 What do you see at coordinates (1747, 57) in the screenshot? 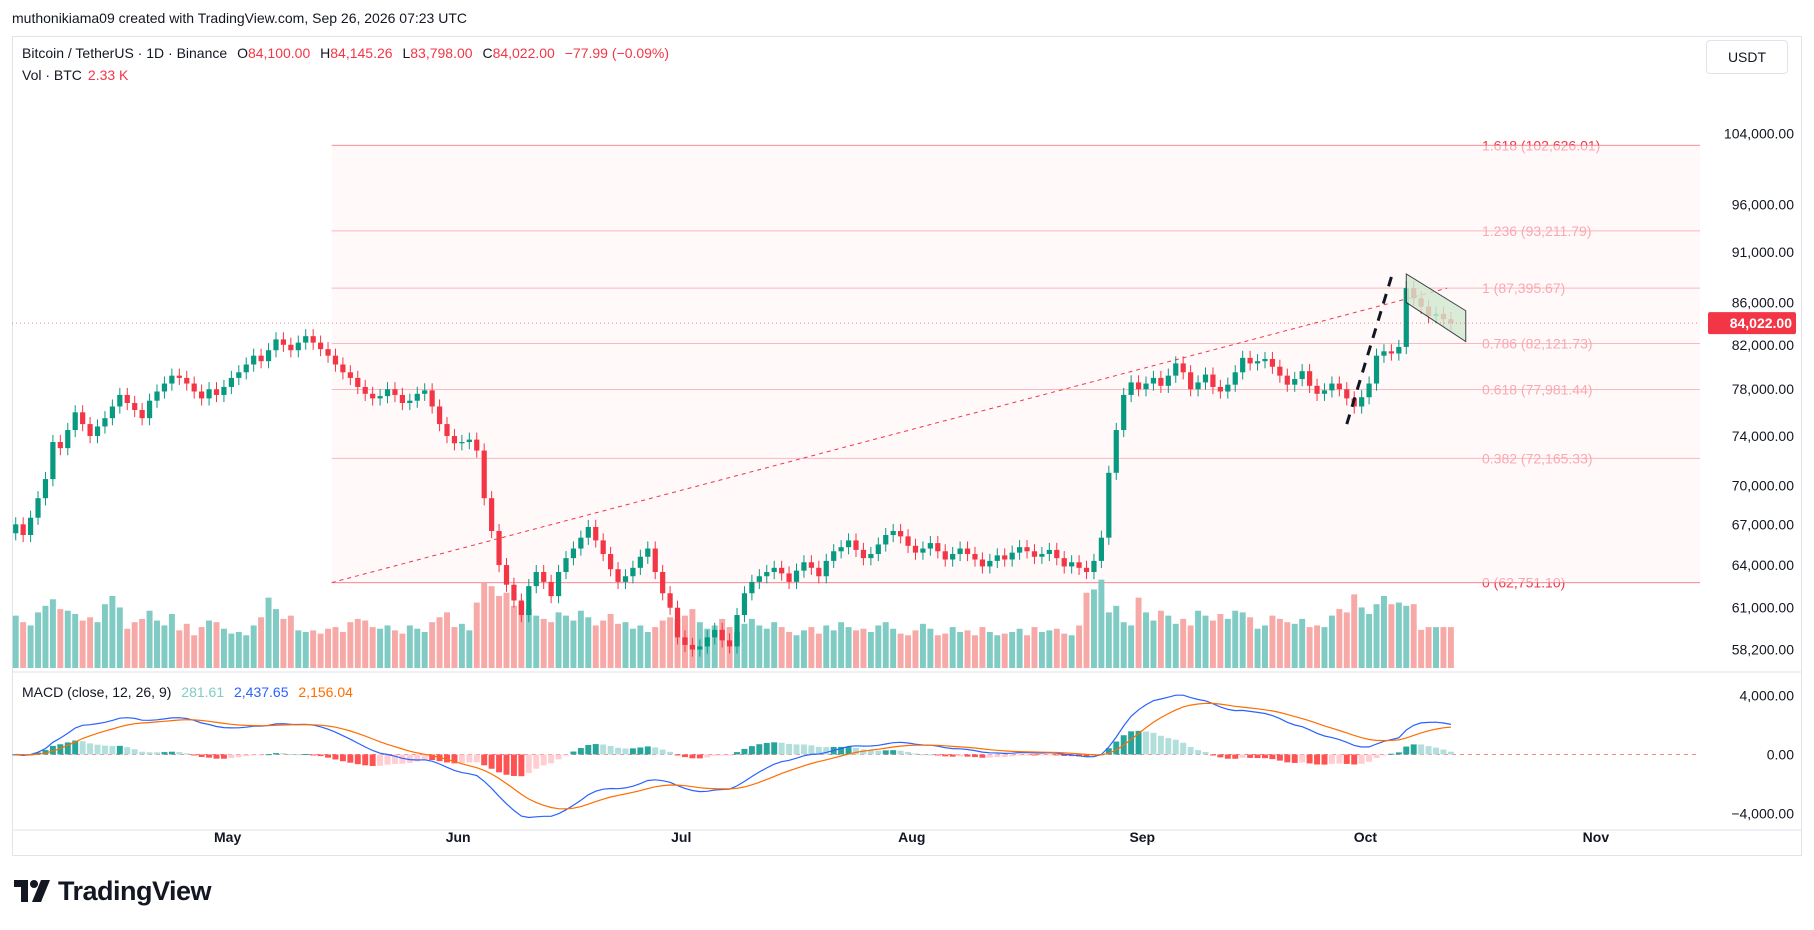
I see `currency-button: USDT` at bounding box center [1747, 57].